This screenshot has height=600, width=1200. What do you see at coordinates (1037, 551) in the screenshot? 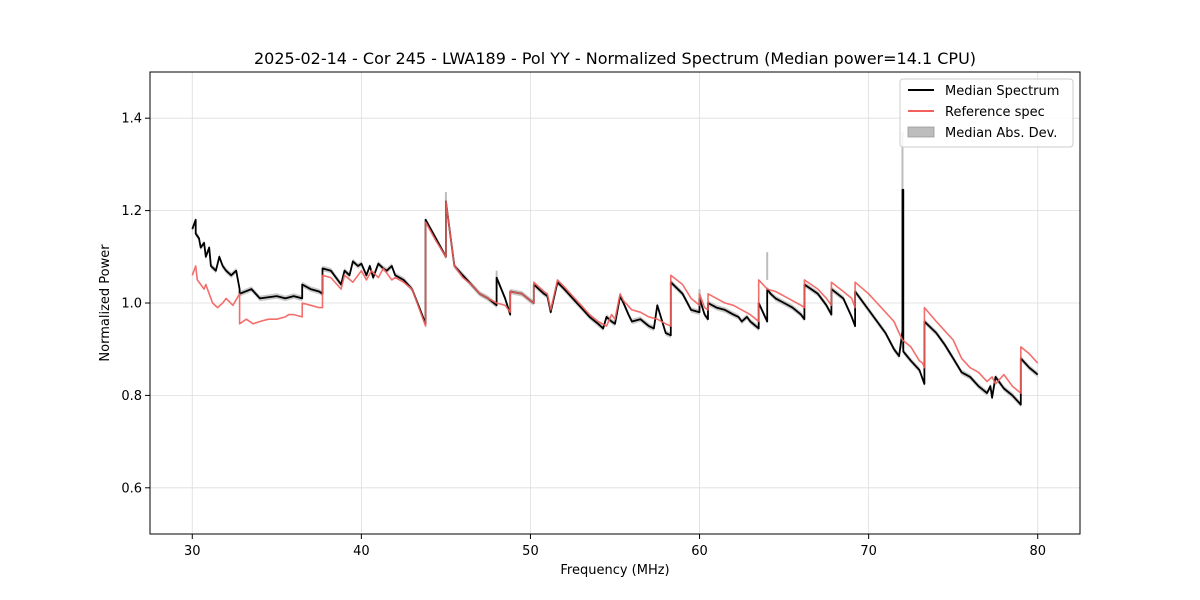
I see `x-tick-label: 80` at bounding box center [1037, 551].